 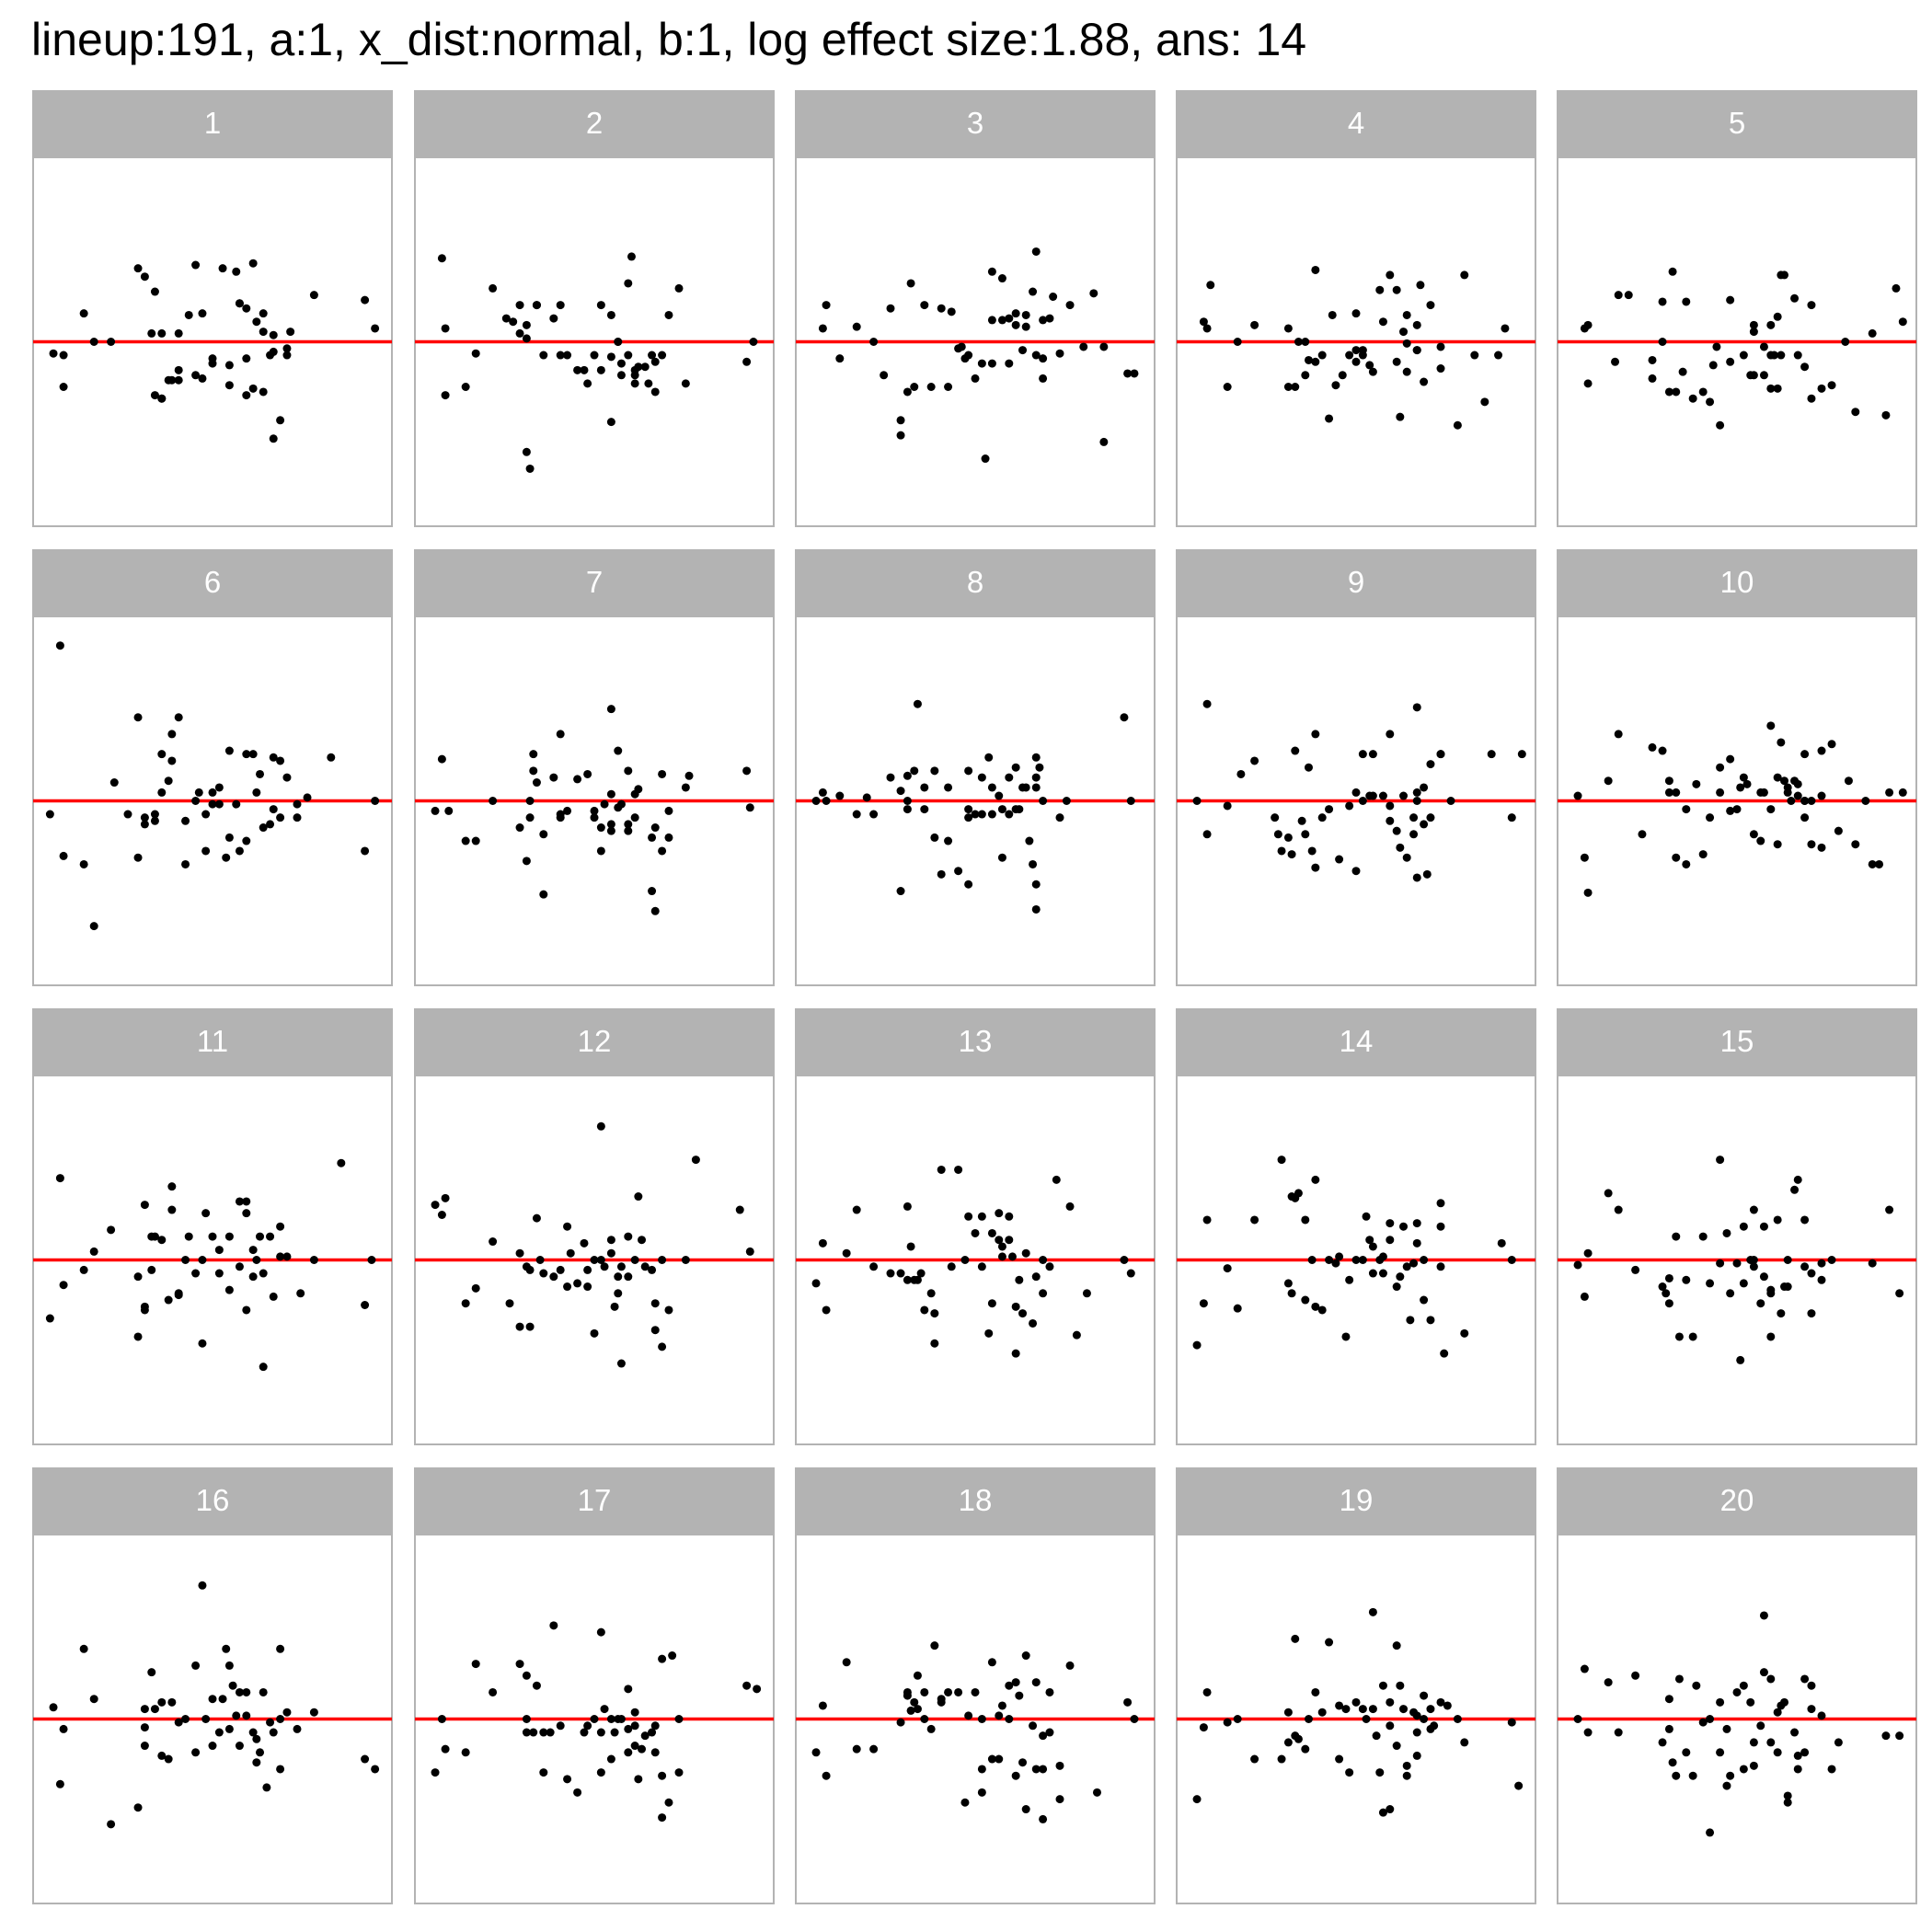 What do you see at coordinates (975, 308) in the screenshot?
I see `facet-panel: 3` at bounding box center [975, 308].